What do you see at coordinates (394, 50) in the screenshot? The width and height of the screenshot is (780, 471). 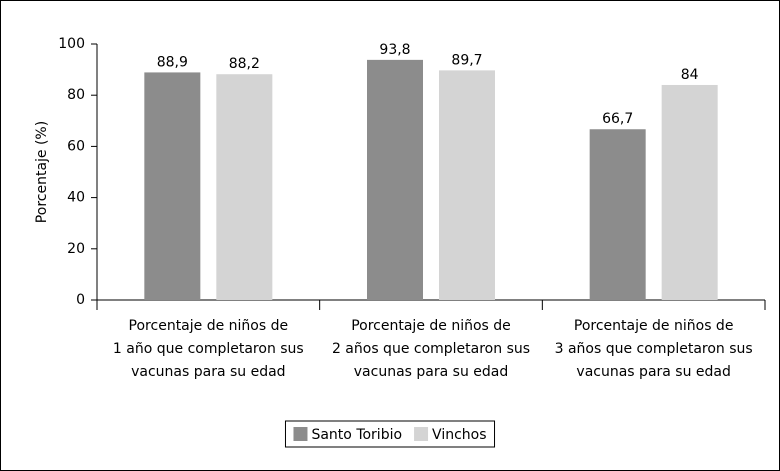 I see `value-label: 93,8` at bounding box center [394, 50].